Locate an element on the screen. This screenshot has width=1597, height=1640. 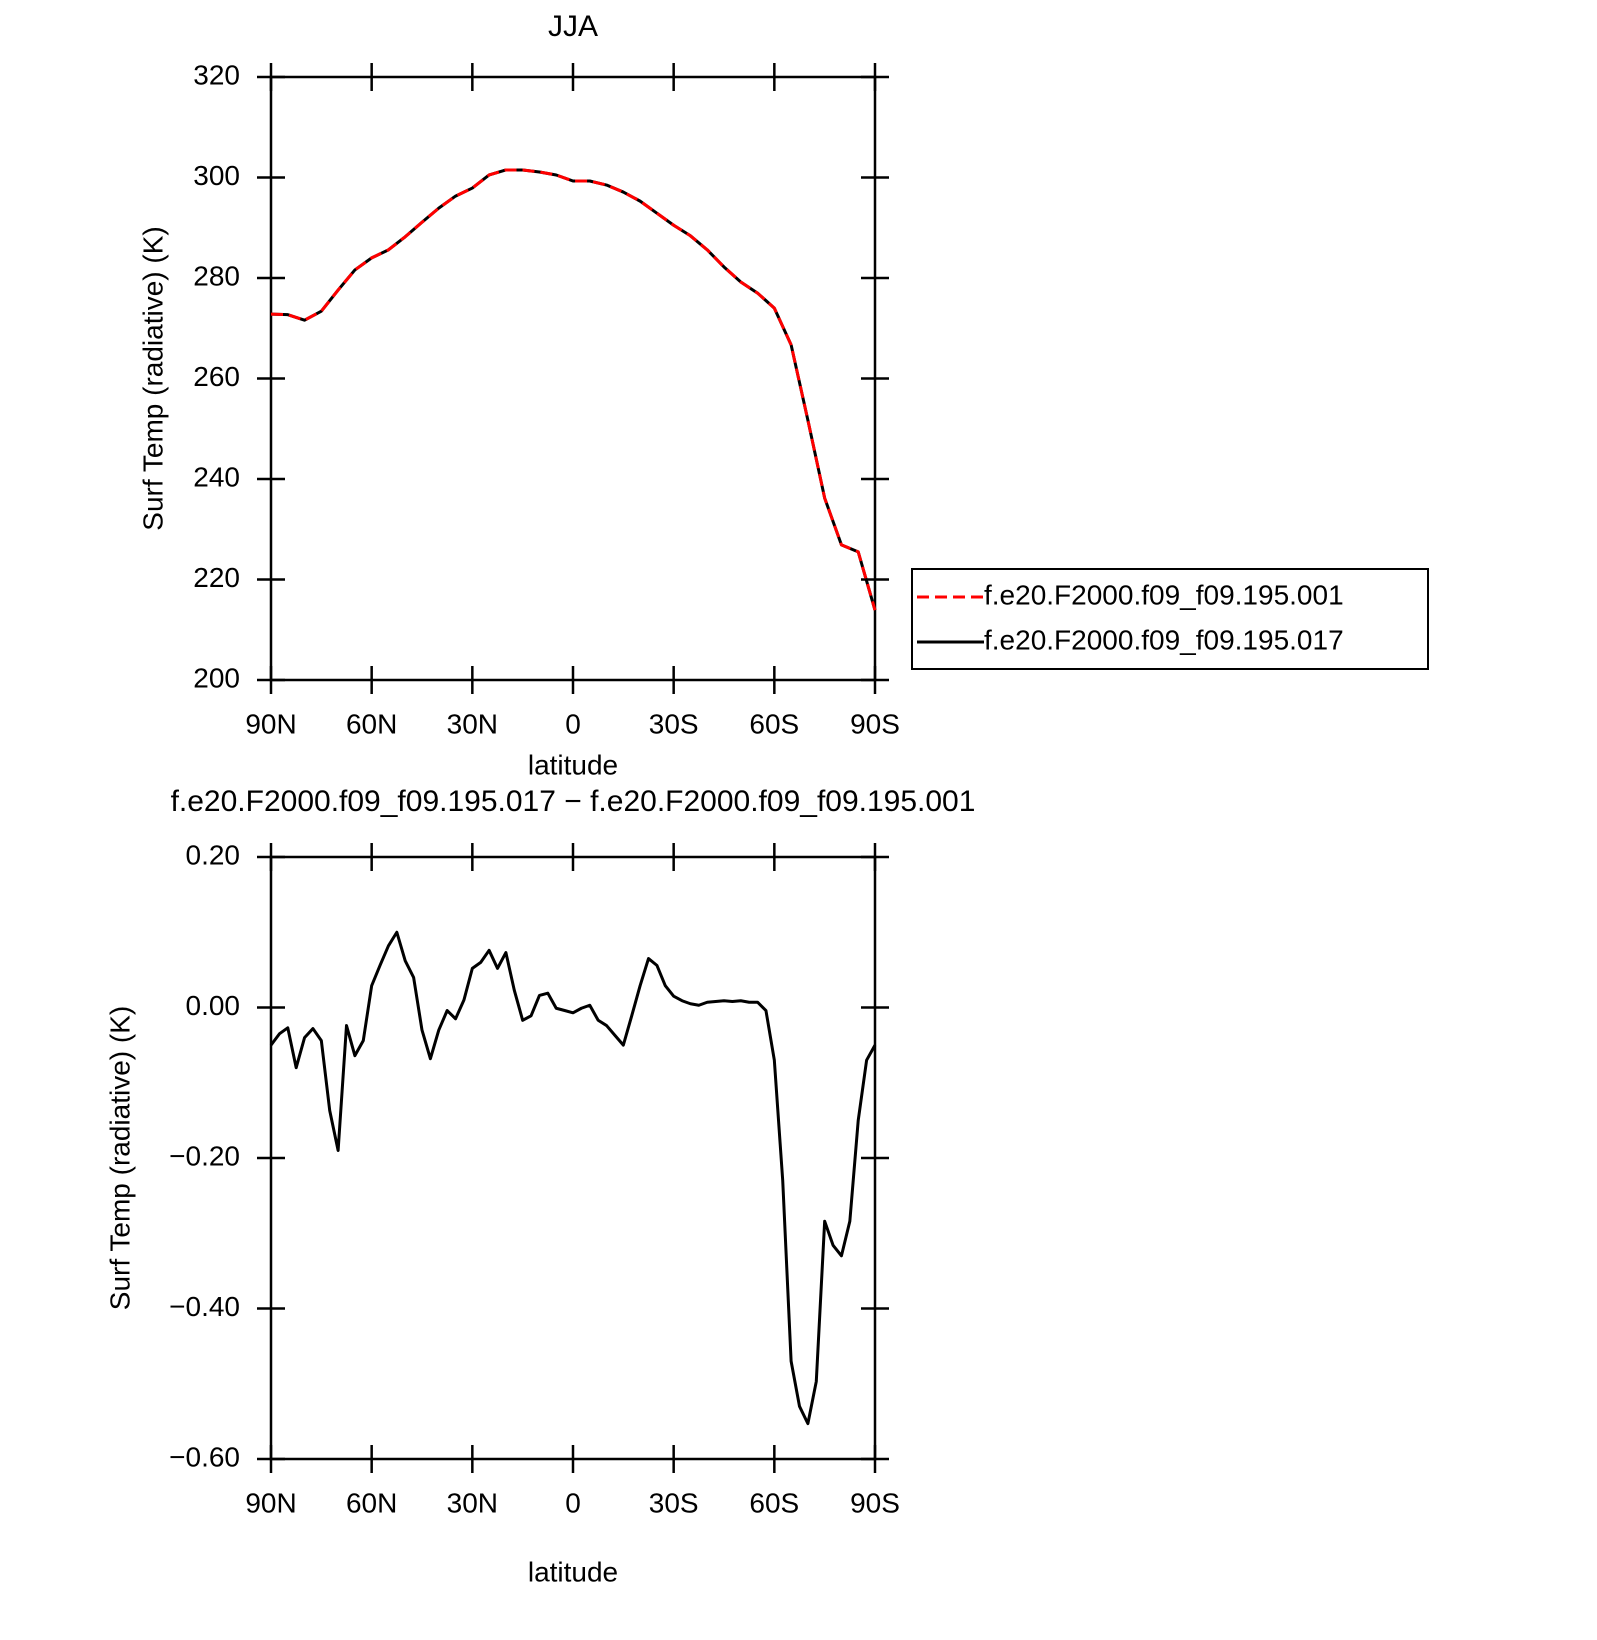
y-tick-label: 300 is located at coordinates (216, 175).